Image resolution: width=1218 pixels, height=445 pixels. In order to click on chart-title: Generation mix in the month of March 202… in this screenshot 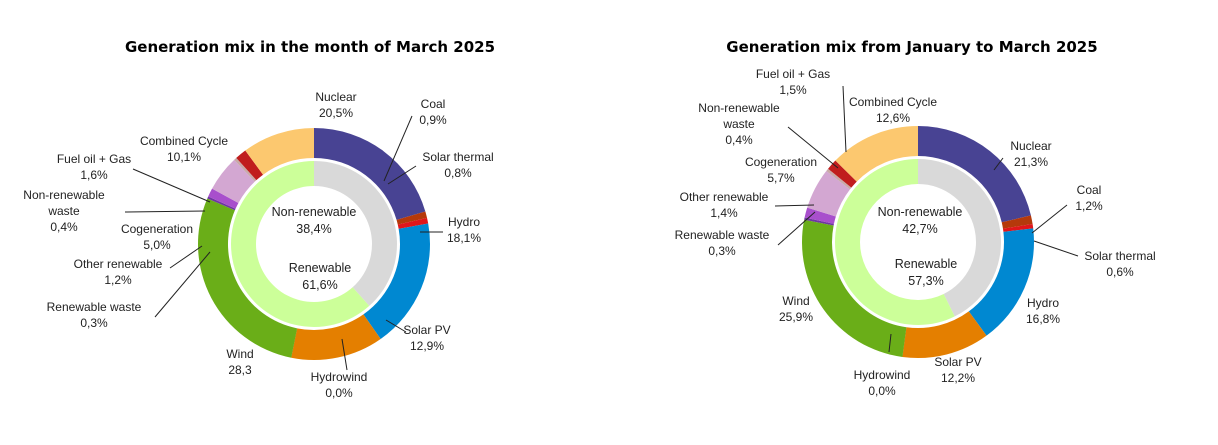, I will do `click(310, 47)`.